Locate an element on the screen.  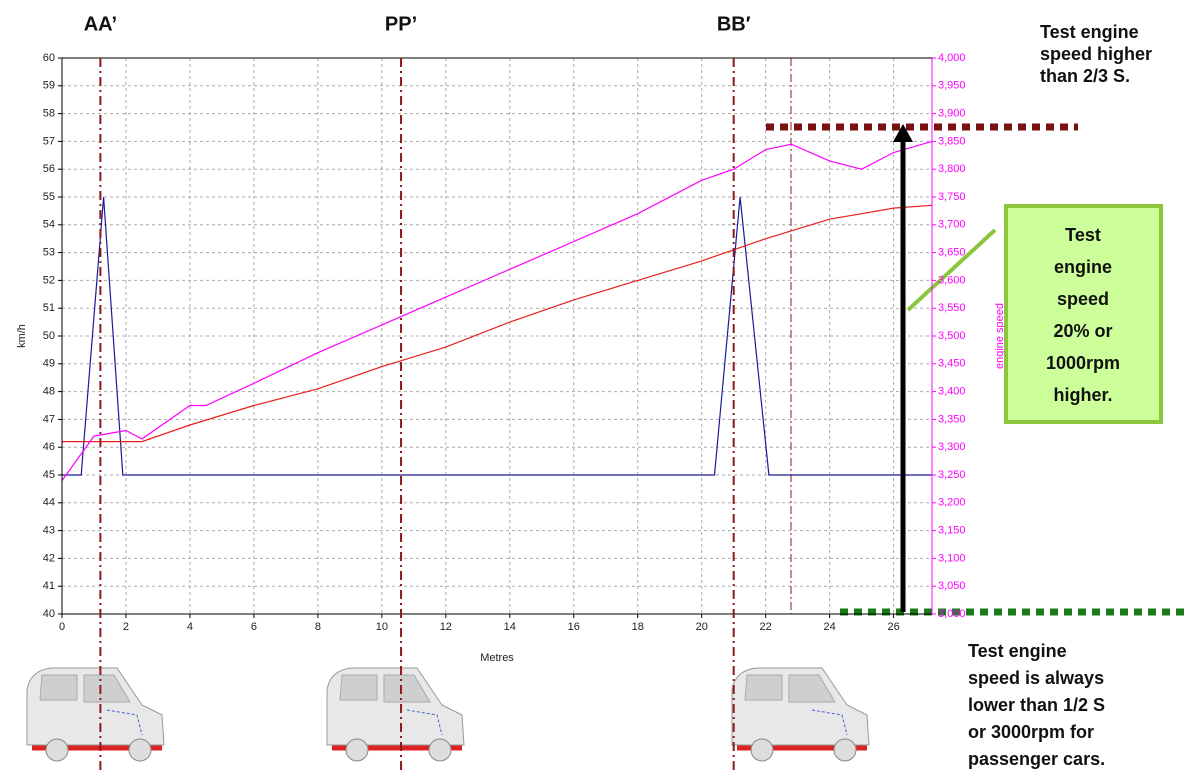
y2-tick-label: 3,650 is located at coordinates (952, 253).